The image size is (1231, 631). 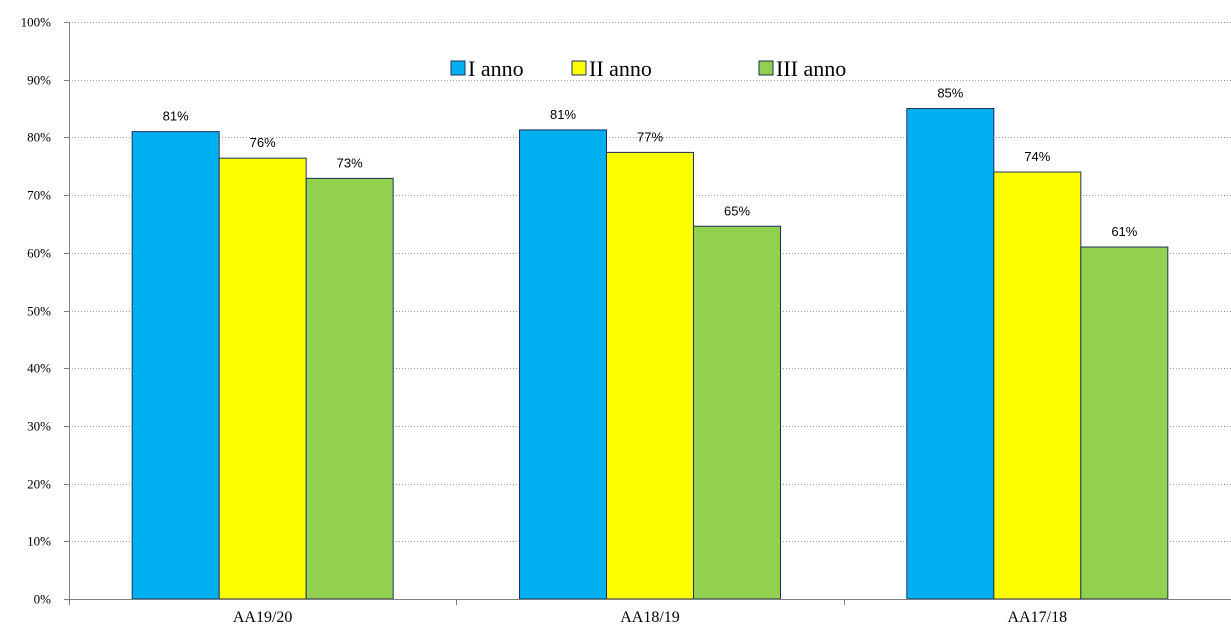 What do you see at coordinates (39, 195) in the screenshot?
I see `y-tick-label: 70%` at bounding box center [39, 195].